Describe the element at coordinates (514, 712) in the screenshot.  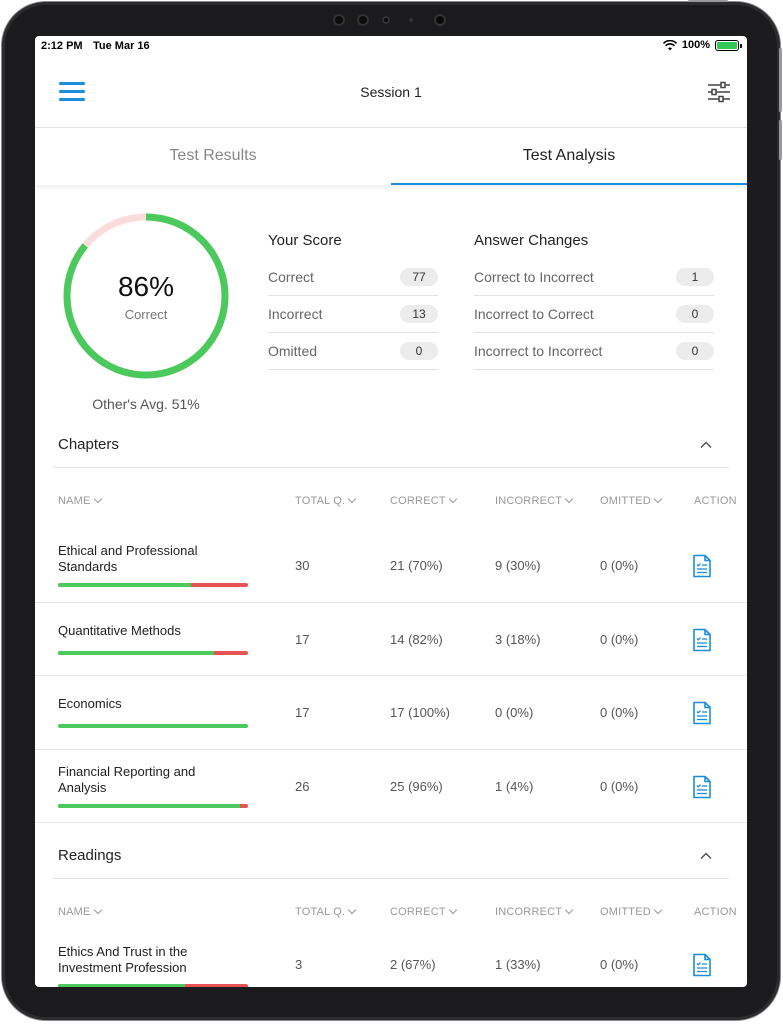
I see `cell-incorrect: 0 (0%)` at that location.